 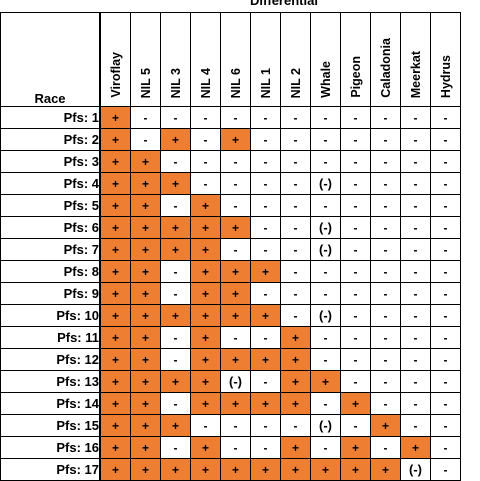 I want to click on race-label: Pfs: 2, so click(x=50, y=139).